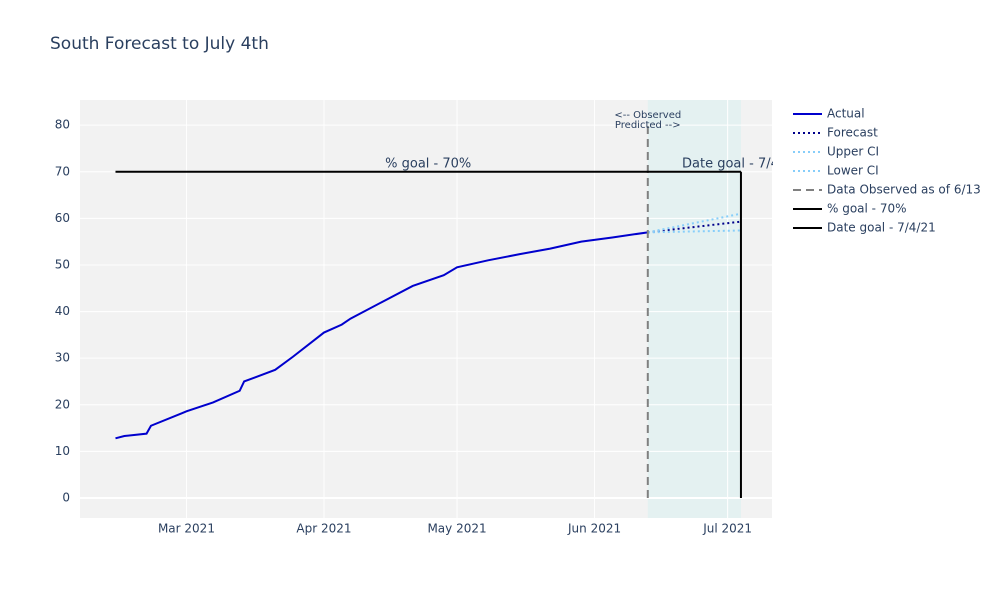 The height and width of the screenshot is (604, 1000). I want to click on x-tick-label: Jun 2021, so click(594, 529).